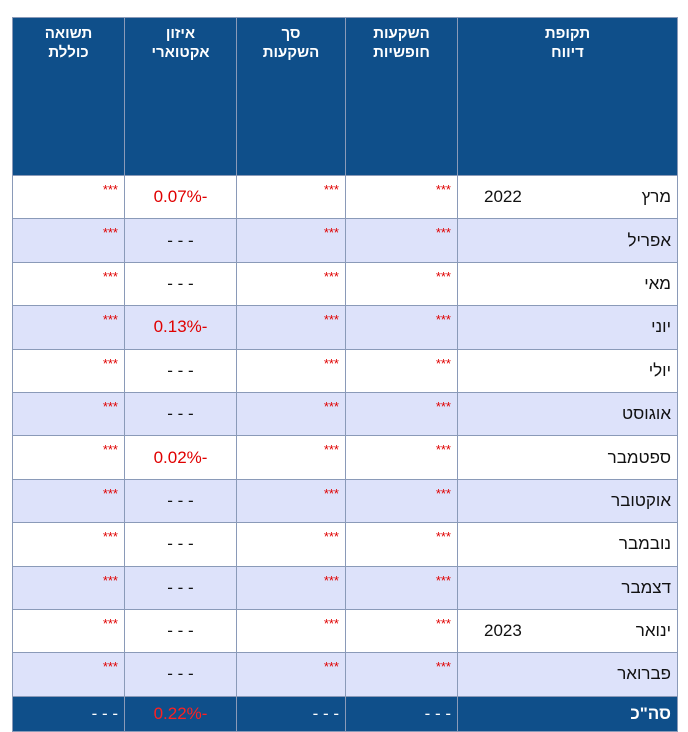 This screenshot has width=688, height=732. Describe the element at coordinates (68, 713) in the screenshot. I see `total-return: - - -` at that location.